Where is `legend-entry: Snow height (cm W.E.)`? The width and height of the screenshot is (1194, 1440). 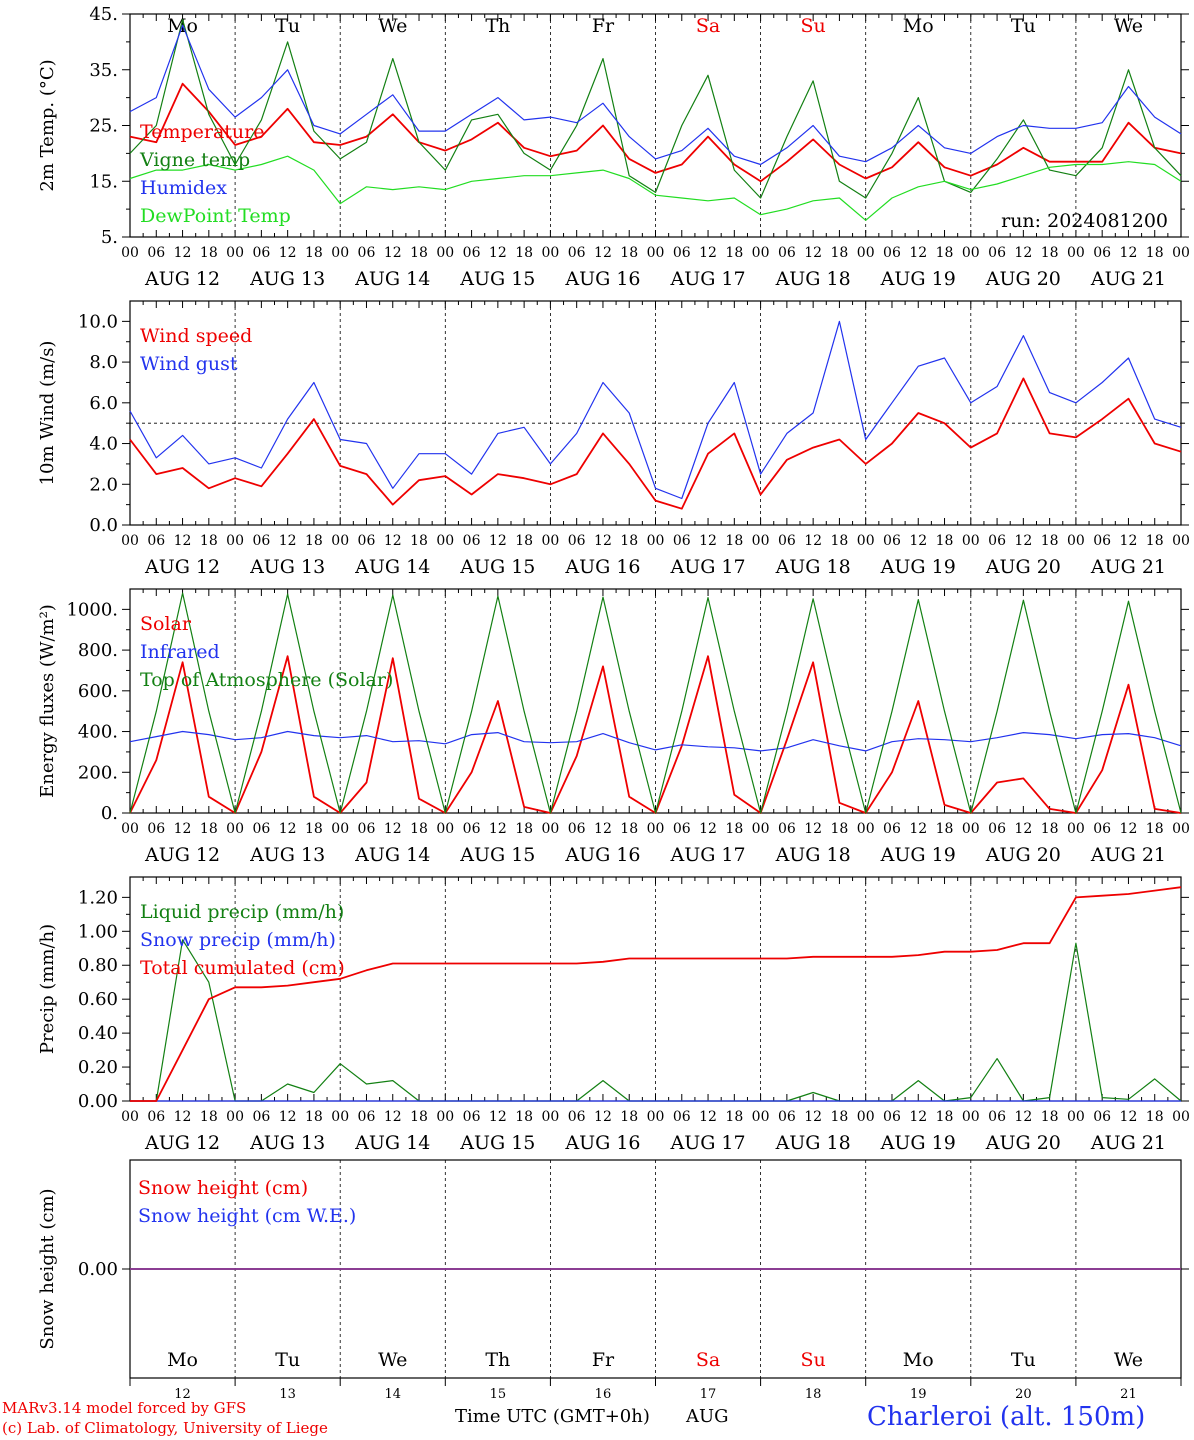 legend-entry: Snow height (cm W.E.) is located at coordinates (247, 1216).